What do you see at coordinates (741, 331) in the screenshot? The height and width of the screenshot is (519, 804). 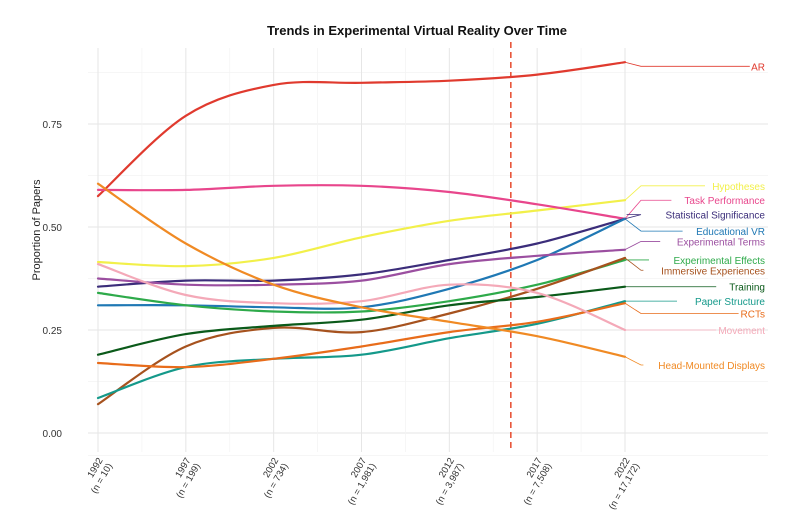 I see `series-label-movement: Movement` at bounding box center [741, 331].